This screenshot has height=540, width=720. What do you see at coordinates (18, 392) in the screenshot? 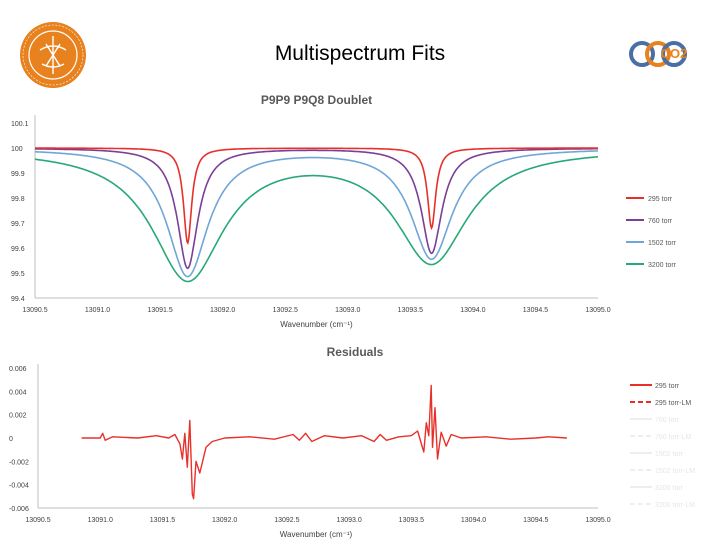
I see `y-tick-label: 0.004` at bounding box center [18, 392].